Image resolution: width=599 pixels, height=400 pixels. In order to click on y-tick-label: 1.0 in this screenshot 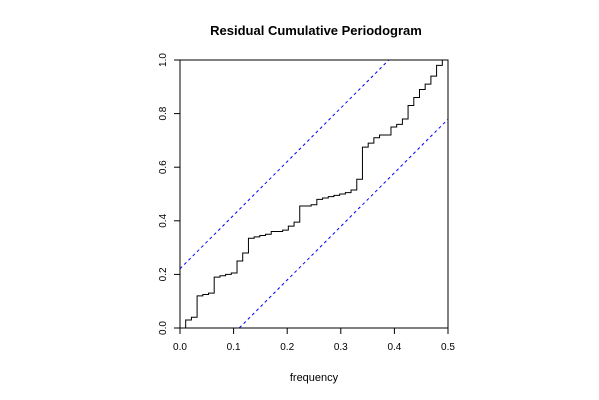, I will do `click(163, 60)`.